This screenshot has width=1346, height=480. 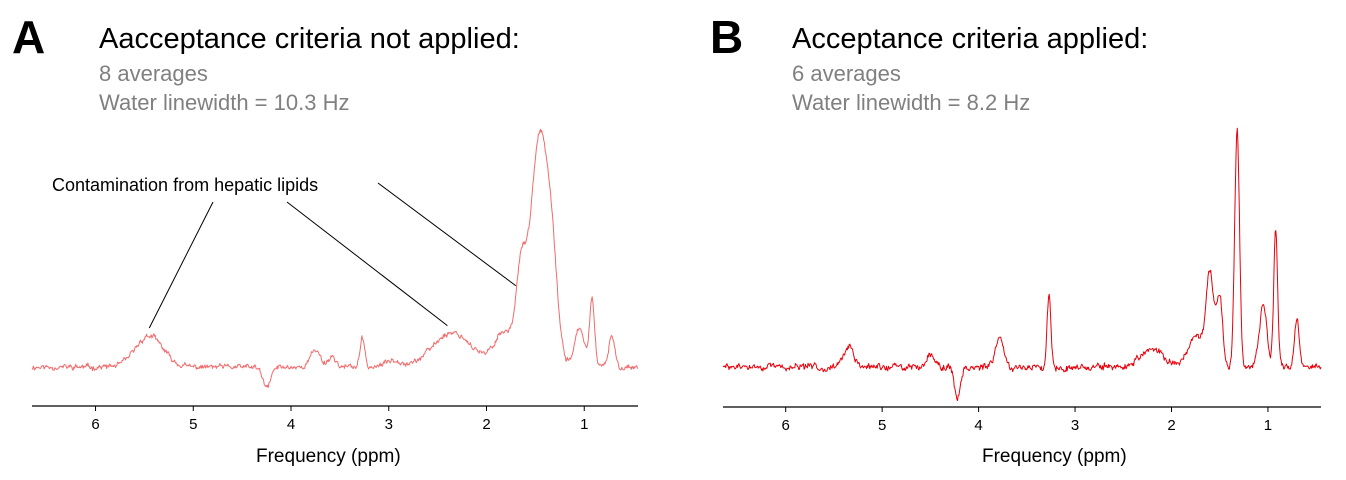 What do you see at coordinates (727, 37) in the screenshot?
I see `panel-label: B` at bounding box center [727, 37].